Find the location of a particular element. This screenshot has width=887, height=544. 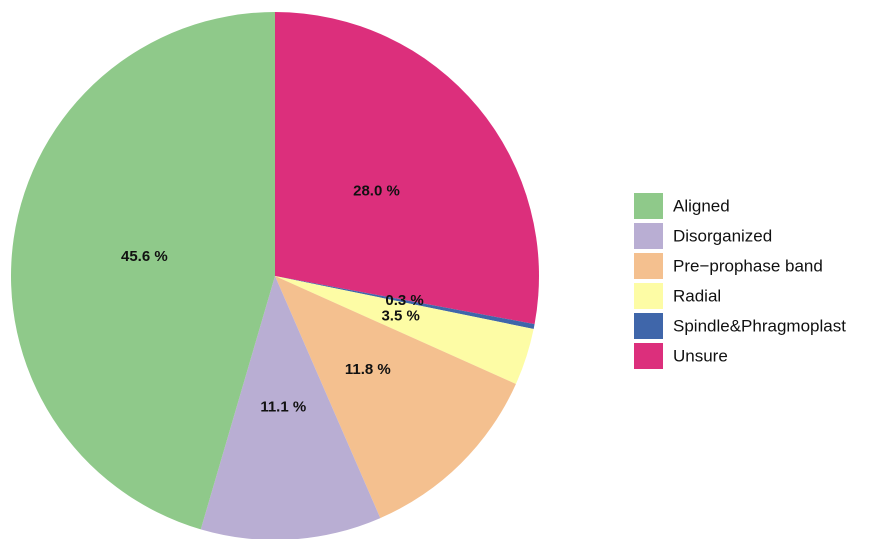

legend-label: Unsure is located at coordinates (700, 355).